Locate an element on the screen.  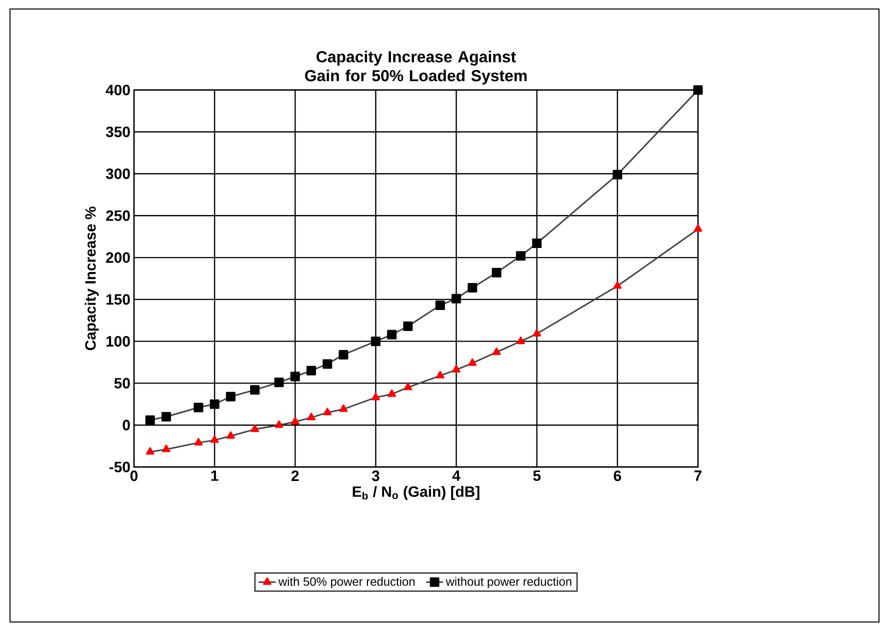
y-tick-label: 0 is located at coordinates (126, 425).